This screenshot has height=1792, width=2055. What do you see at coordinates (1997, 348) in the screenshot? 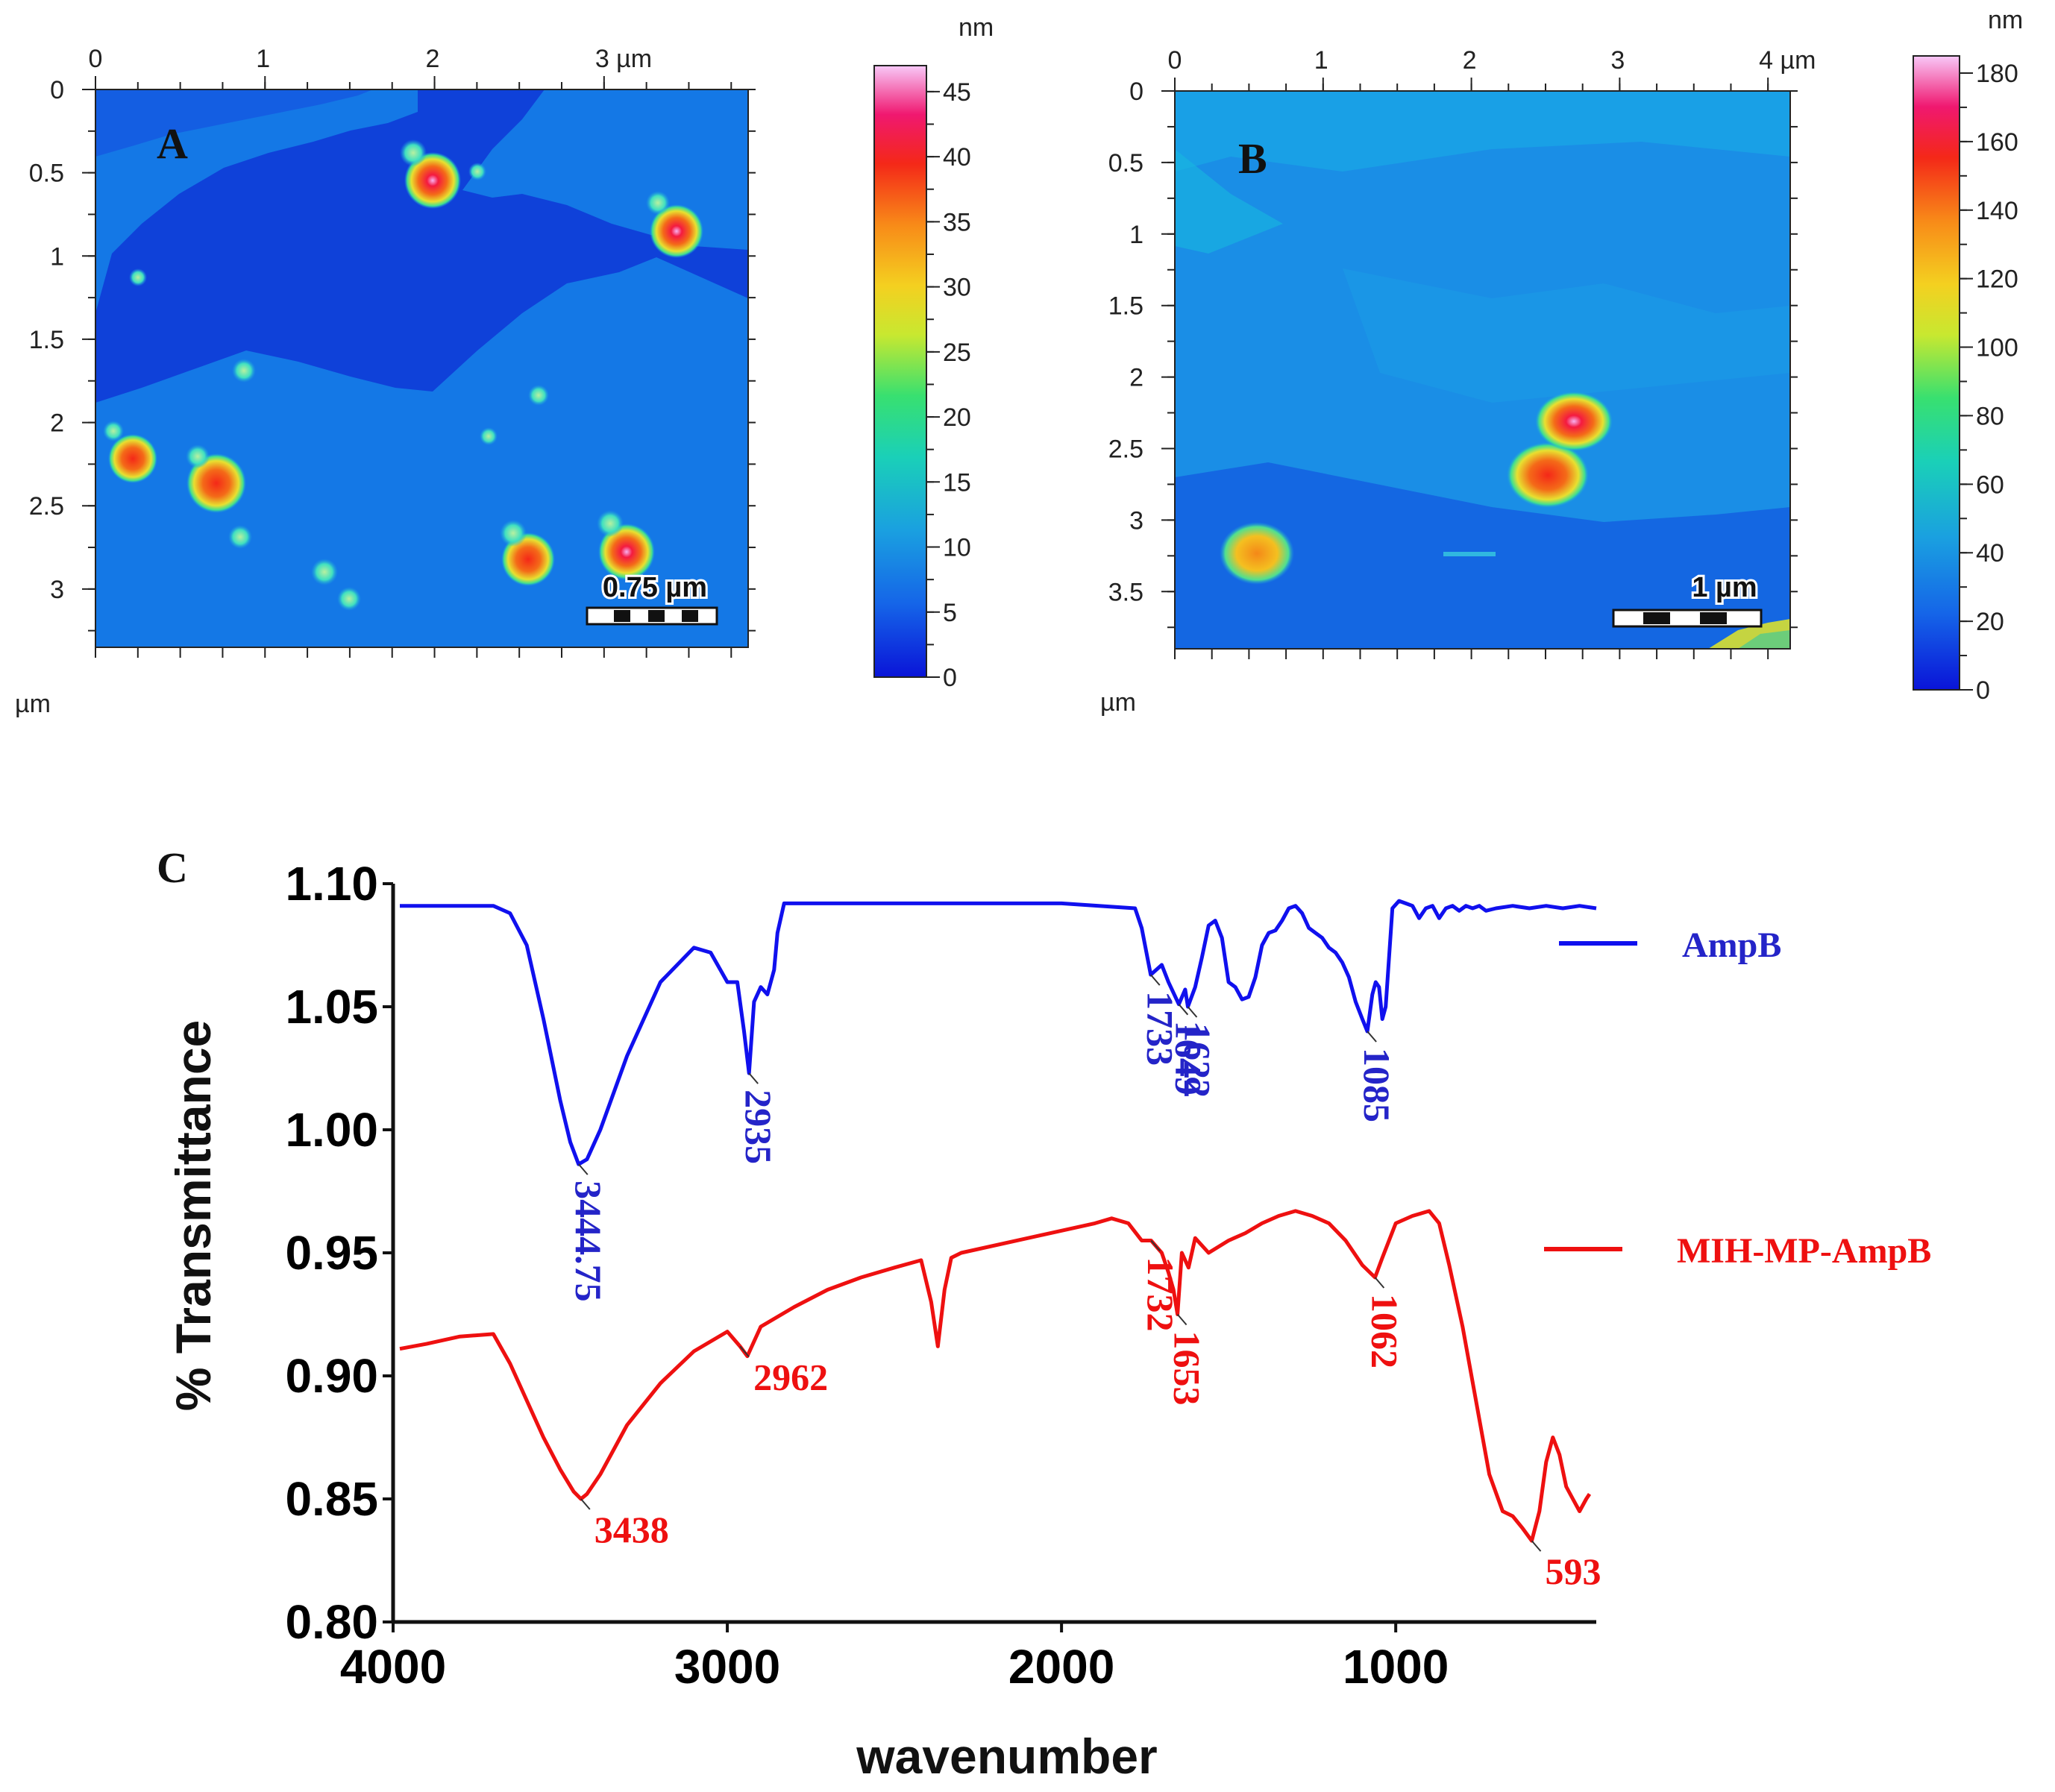
I see `colorbar-tick-label: 100` at bounding box center [1997, 348].